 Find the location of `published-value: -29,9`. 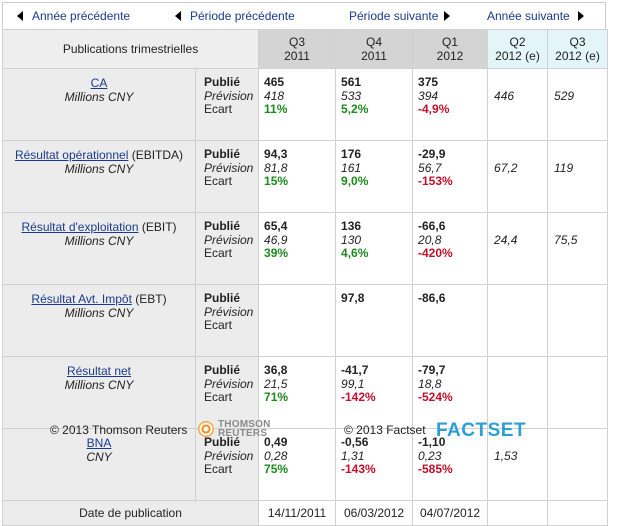

published-value: -29,9 is located at coordinates (432, 154).